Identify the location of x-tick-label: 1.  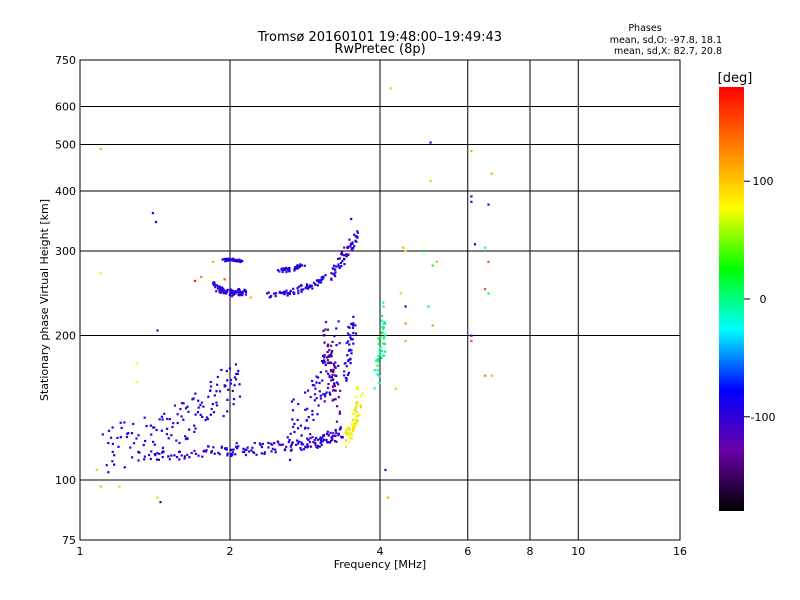
(80, 551).